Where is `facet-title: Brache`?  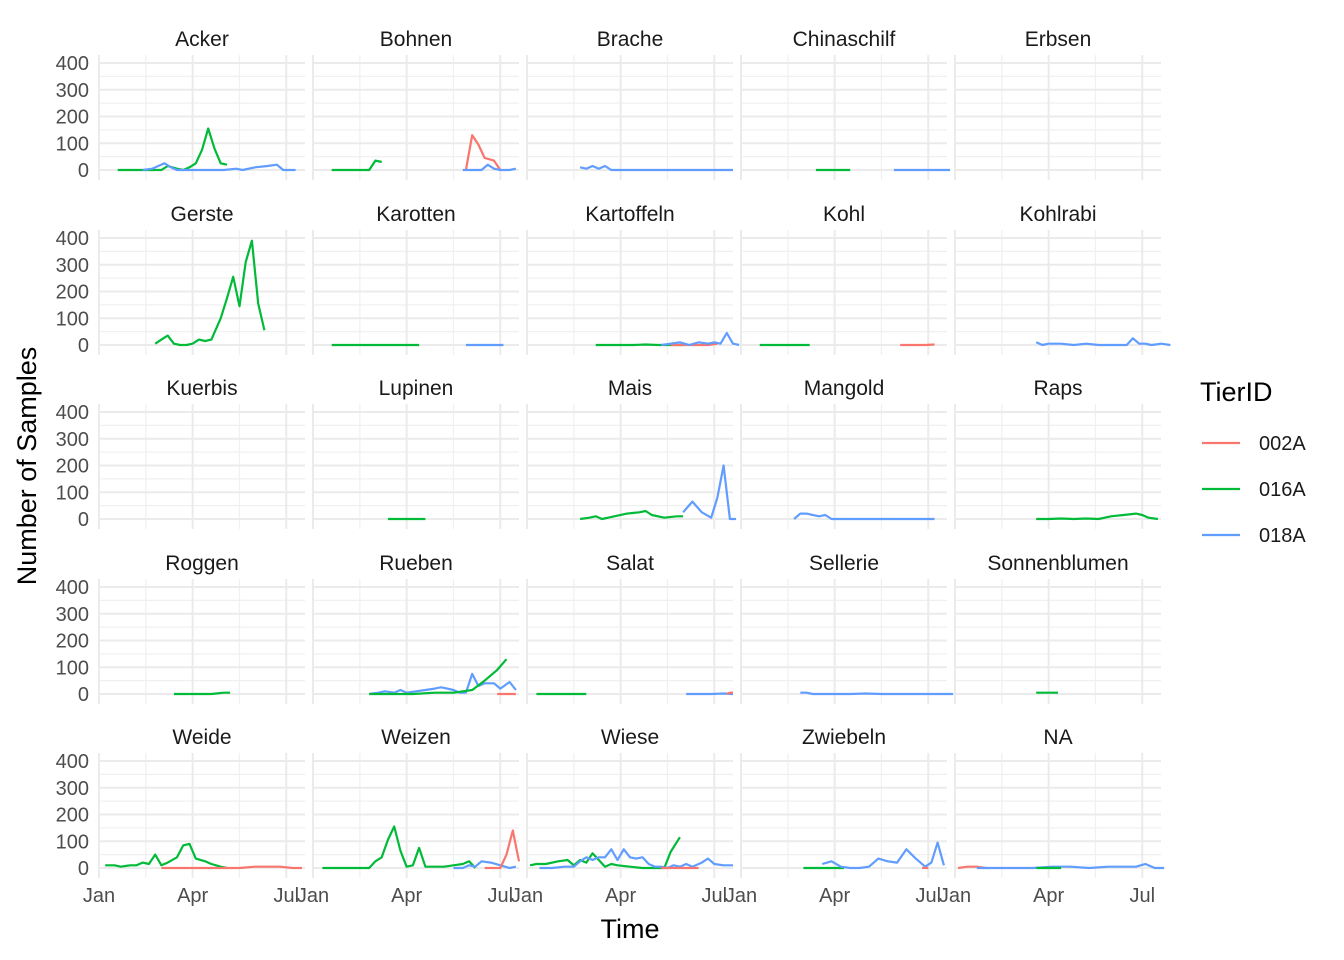
facet-title: Brache is located at coordinates (630, 39).